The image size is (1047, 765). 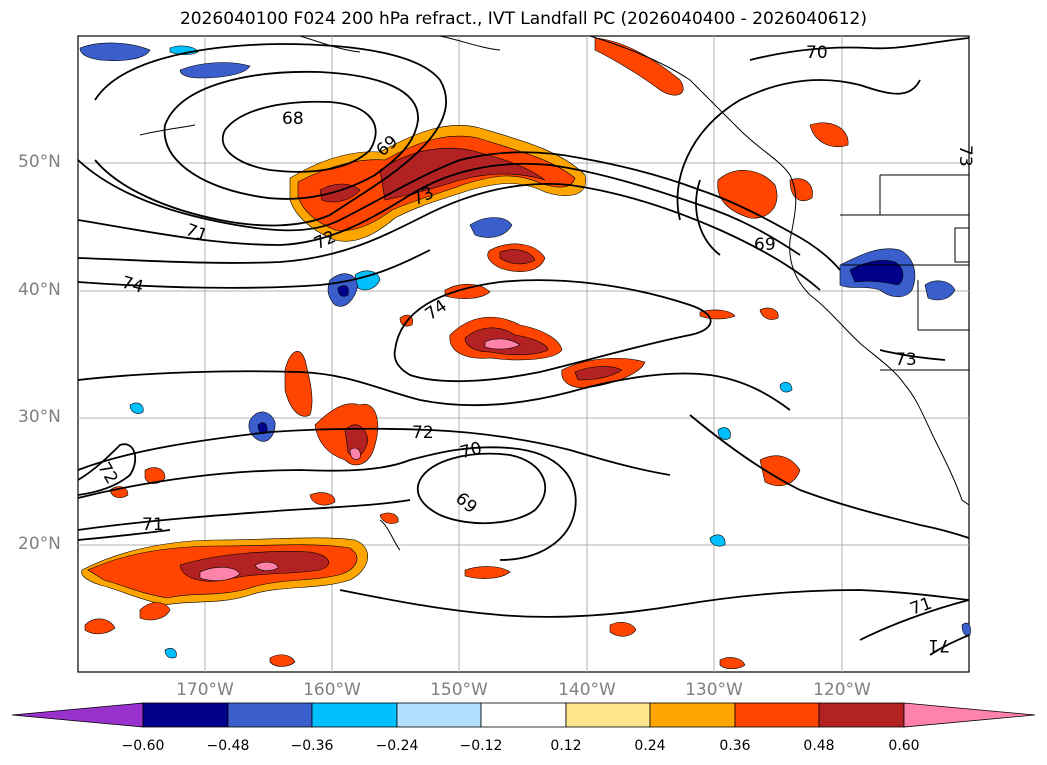 What do you see at coordinates (298, 384) in the screenshot?
I see `anomaly-160w` at bounding box center [298, 384].